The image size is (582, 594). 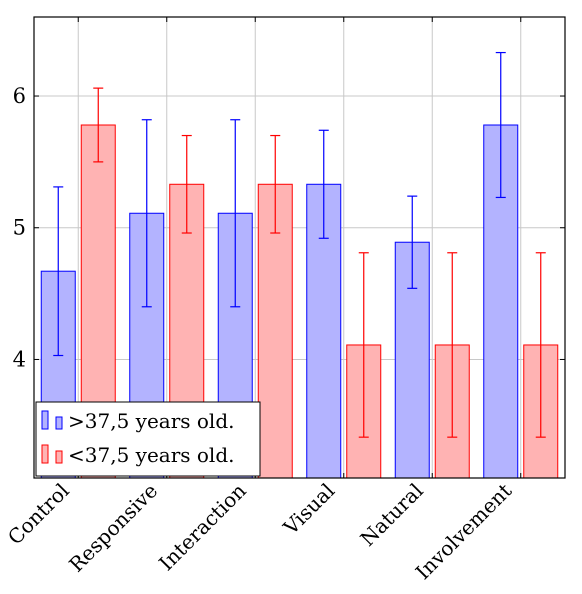 I want to click on x-tick-label: Control, so click(x=38, y=514).